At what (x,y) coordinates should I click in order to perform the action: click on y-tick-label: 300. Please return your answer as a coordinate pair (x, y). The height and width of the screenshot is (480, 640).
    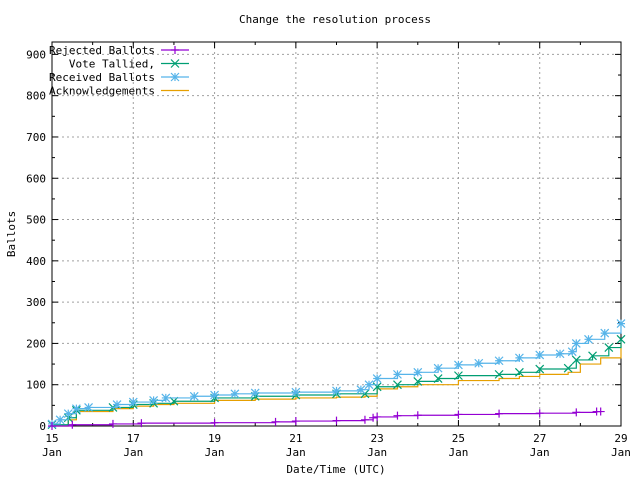
    Looking at the image, I should click on (36, 302).